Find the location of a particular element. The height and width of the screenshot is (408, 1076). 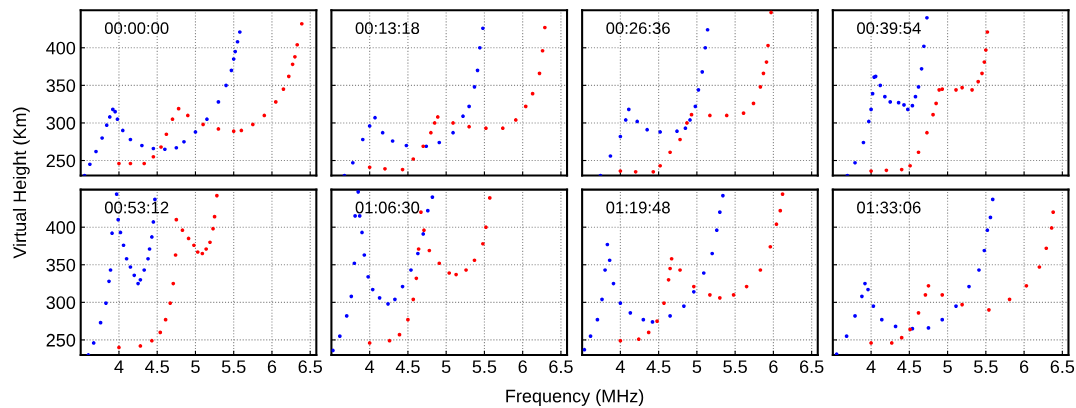

text: 00:53:12 is located at coordinates (136, 207).